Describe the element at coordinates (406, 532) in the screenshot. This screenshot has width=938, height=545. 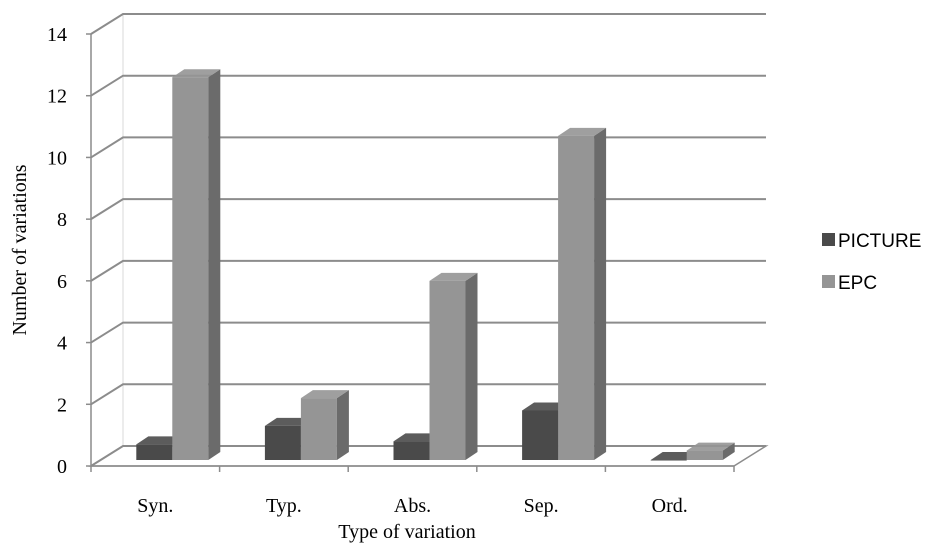
I see `x-axis-label: Type of variation` at that location.